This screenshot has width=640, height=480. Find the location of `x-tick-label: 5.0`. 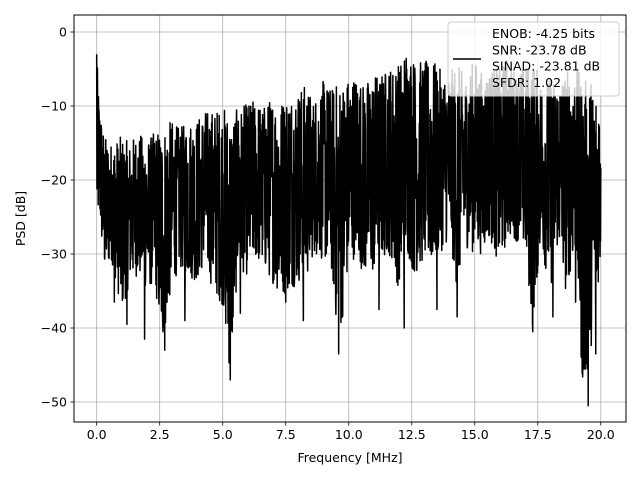

x-tick-label: 5.0 is located at coordinates (223, 434).